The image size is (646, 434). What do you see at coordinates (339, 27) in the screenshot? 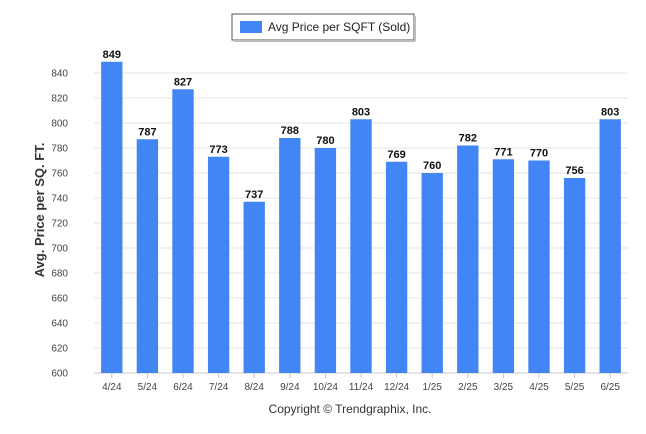
I see `legend-label: Avg Price per SQFT (Sold)` at bounding box center [339, 27].